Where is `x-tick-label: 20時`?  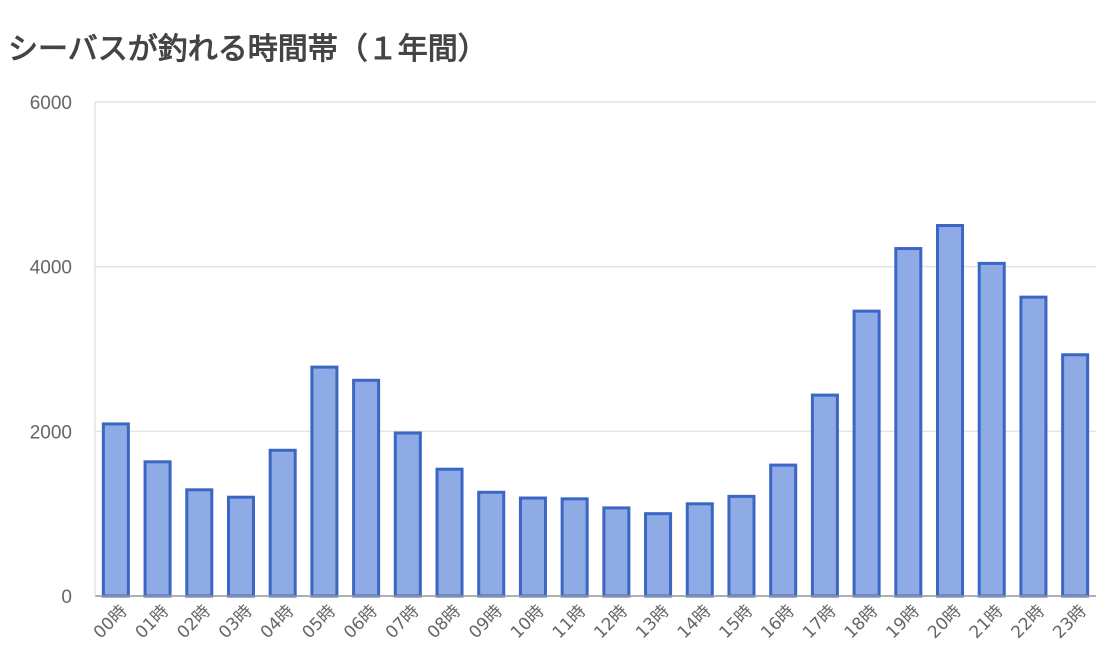
x-tick-label: 20時 is located at coordinates (944, 621).